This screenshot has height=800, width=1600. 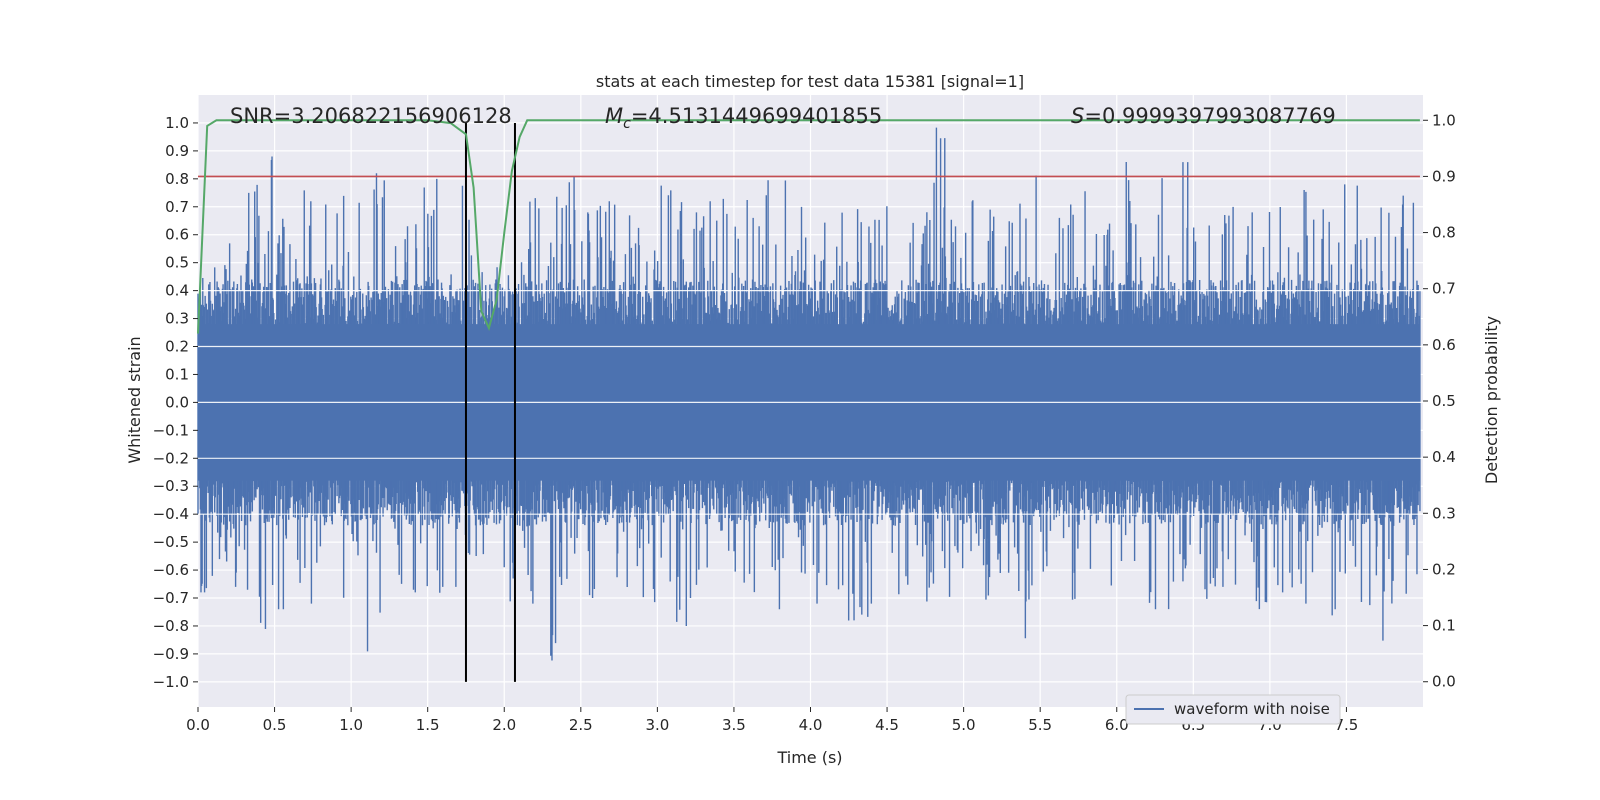 I want to click on y2-tick-label: 0.6, so click(x=1444, y=345).